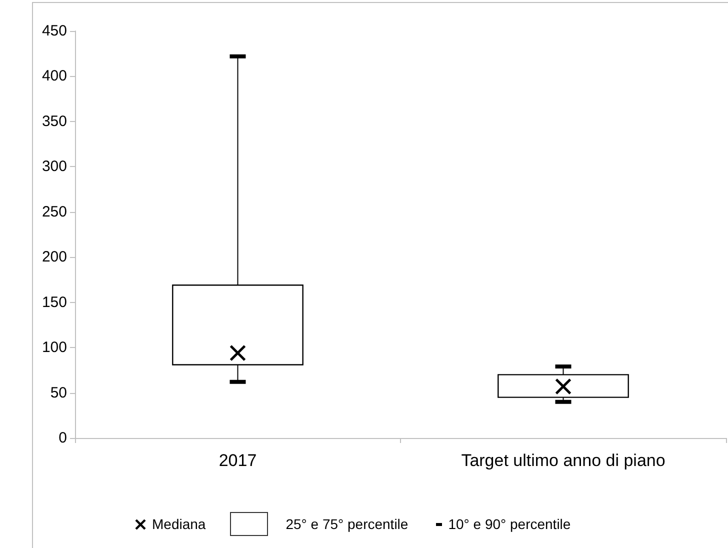 The width and height of the screenshot is (728, 548). I want to click on text: 25° e 75° percentile, so click(347, 524).